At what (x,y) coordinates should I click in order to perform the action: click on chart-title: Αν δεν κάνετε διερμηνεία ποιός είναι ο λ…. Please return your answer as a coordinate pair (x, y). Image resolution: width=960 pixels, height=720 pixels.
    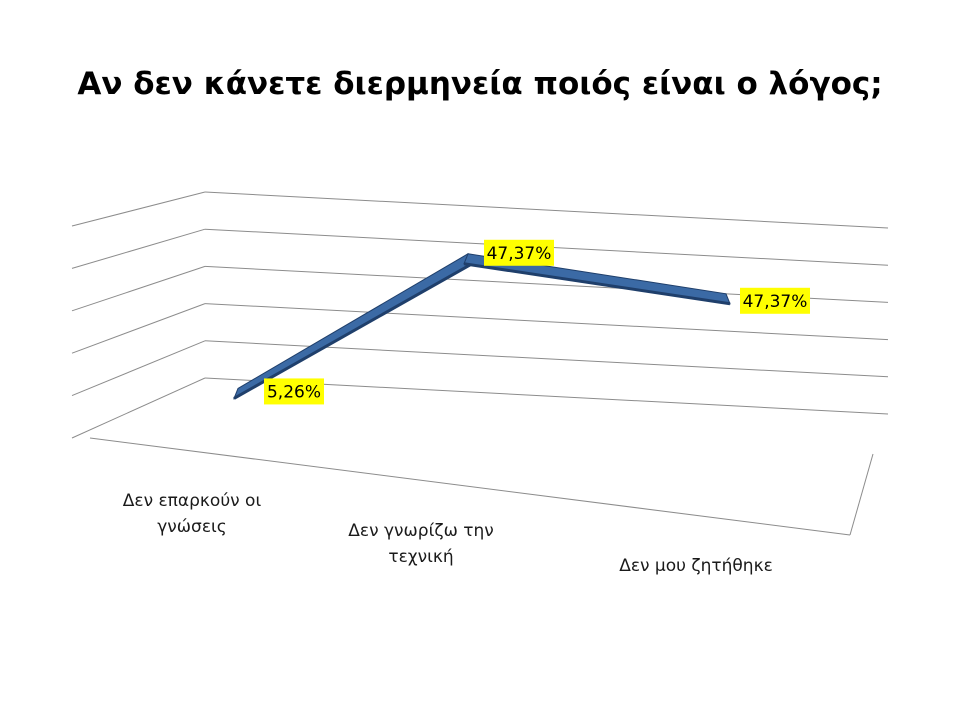
    Looking at the image, I should click on (480, 84).